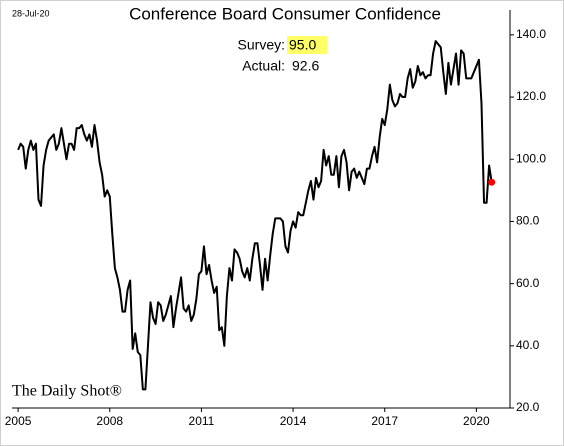 This screenshot has width=564, height=446. I want to click on survey-highlight, so click(307, 45).